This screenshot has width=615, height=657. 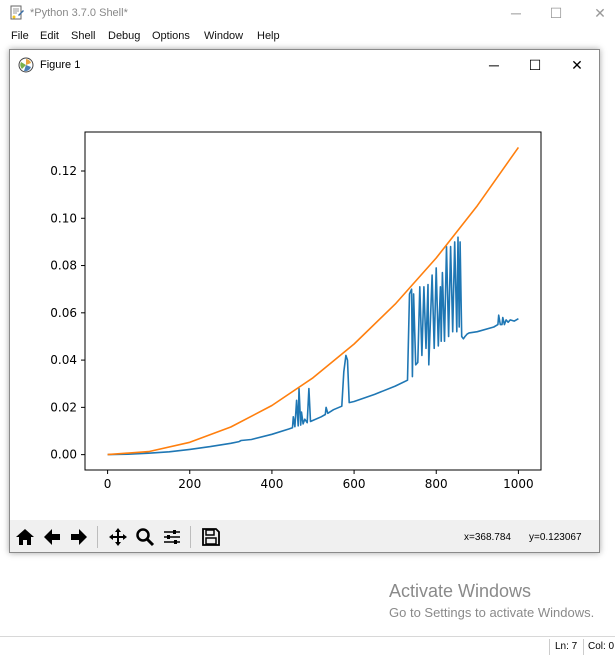 I want to click on back-arrow-icon, so click(x=52, y=537).